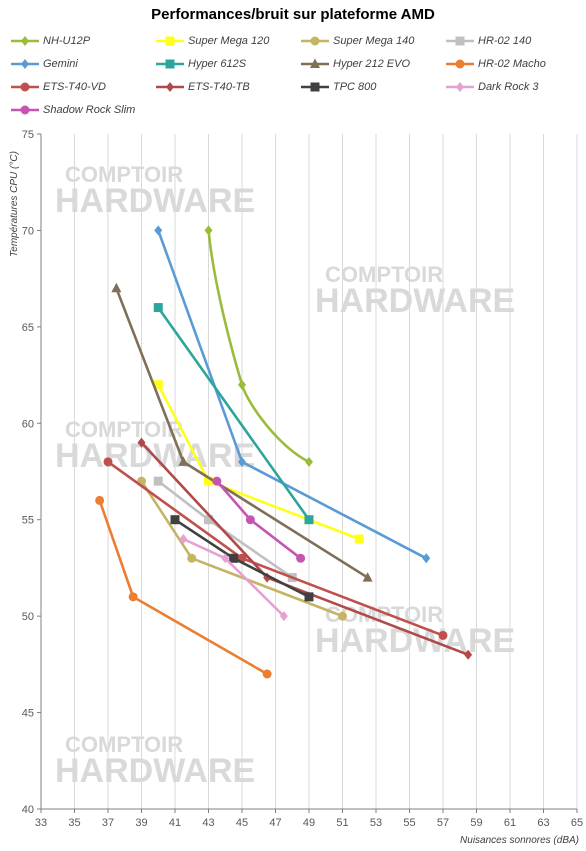 This screenshot has height=851, width=586. I want to click on x-tick-label: 59, so click(476, 823).